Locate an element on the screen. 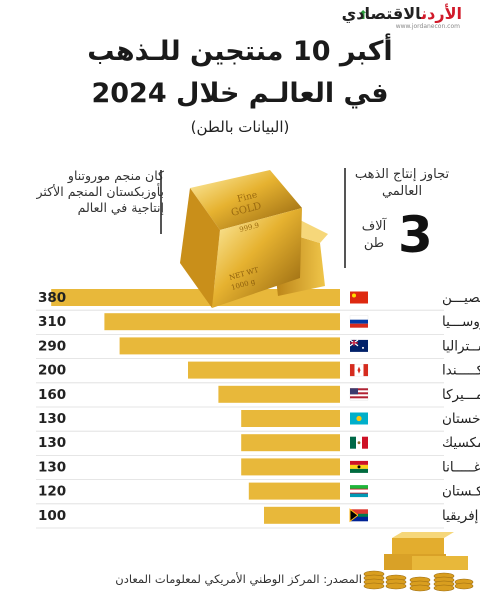 The image size is (480, 600). bar-row: 160 أمـــيركا is located at coordinates (258, 396).